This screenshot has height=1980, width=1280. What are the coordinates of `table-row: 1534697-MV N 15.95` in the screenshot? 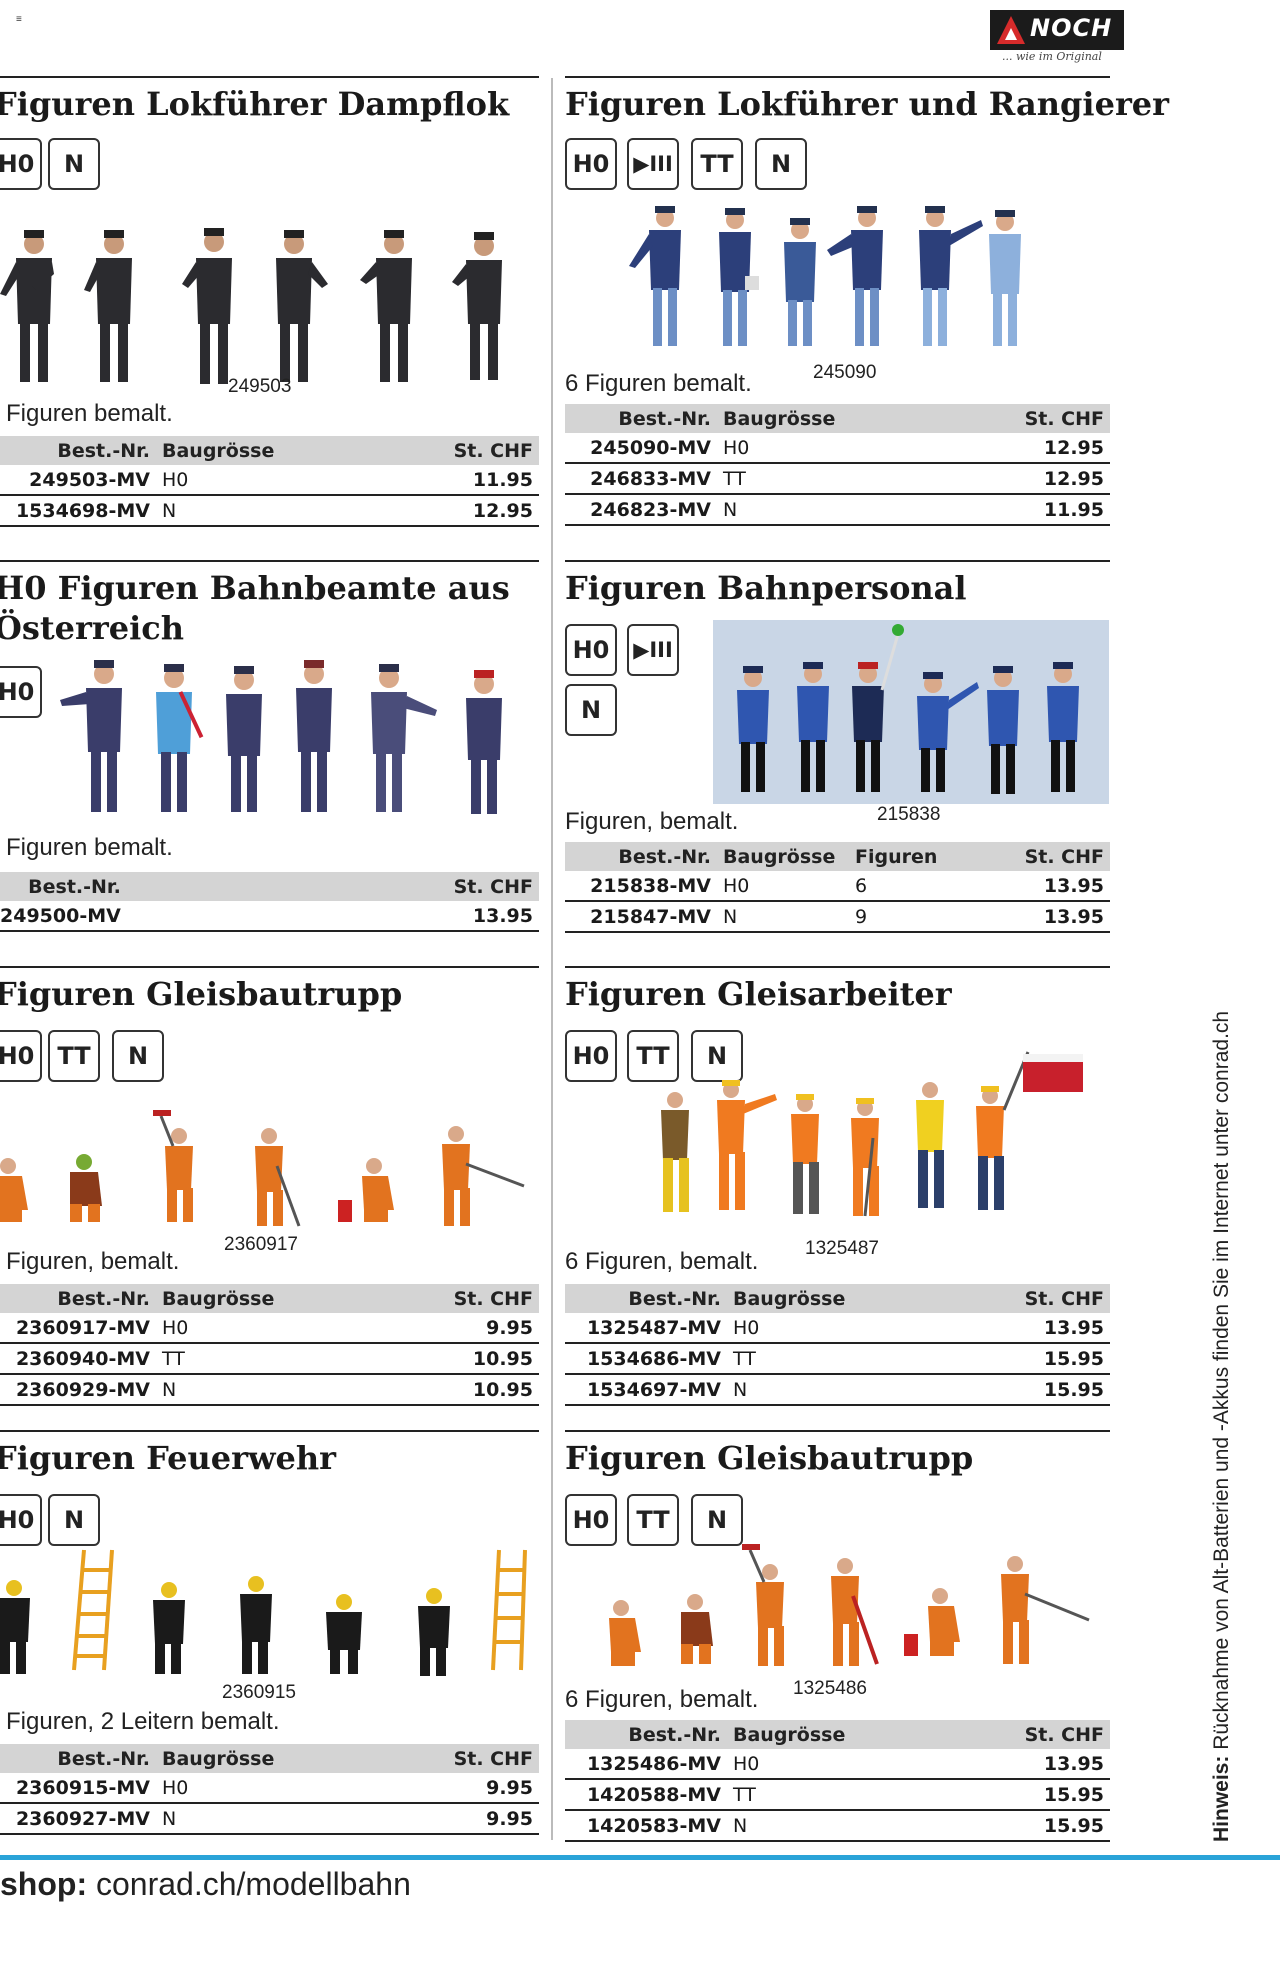 It's located at (837, 1390).